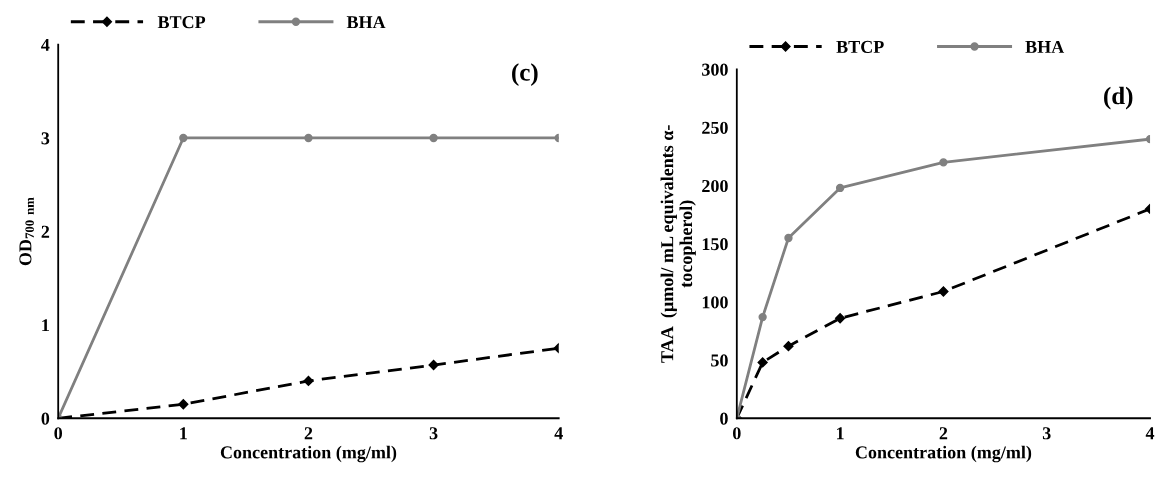 The image size is (1164, 495). I want to click on y-tick-label: 300, so click(715, 69).